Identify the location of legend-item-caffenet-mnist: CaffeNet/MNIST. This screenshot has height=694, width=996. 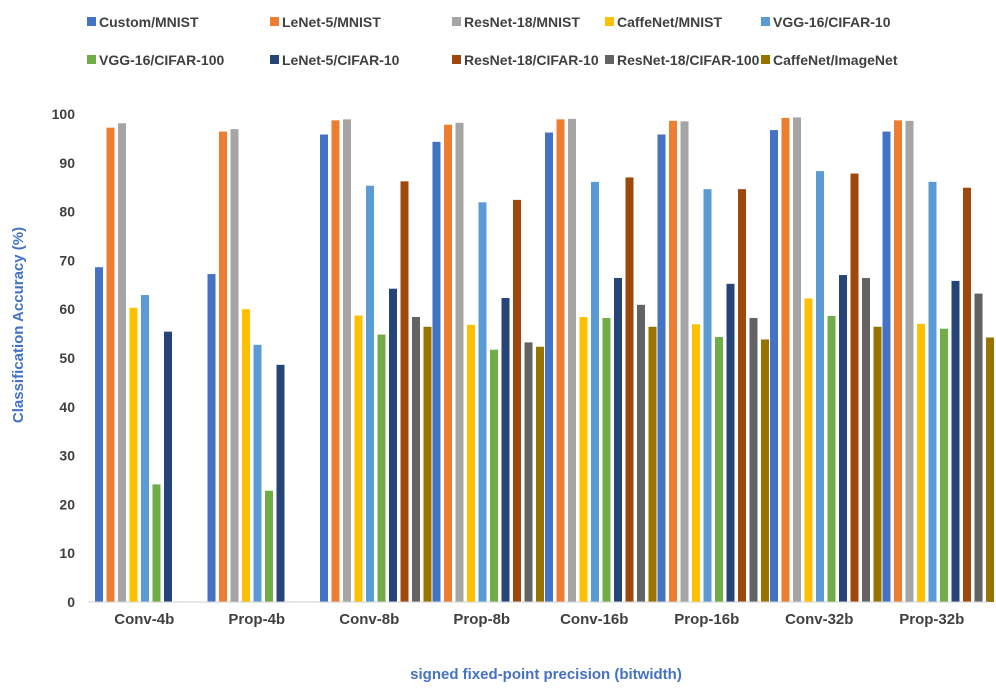
(663, 22).